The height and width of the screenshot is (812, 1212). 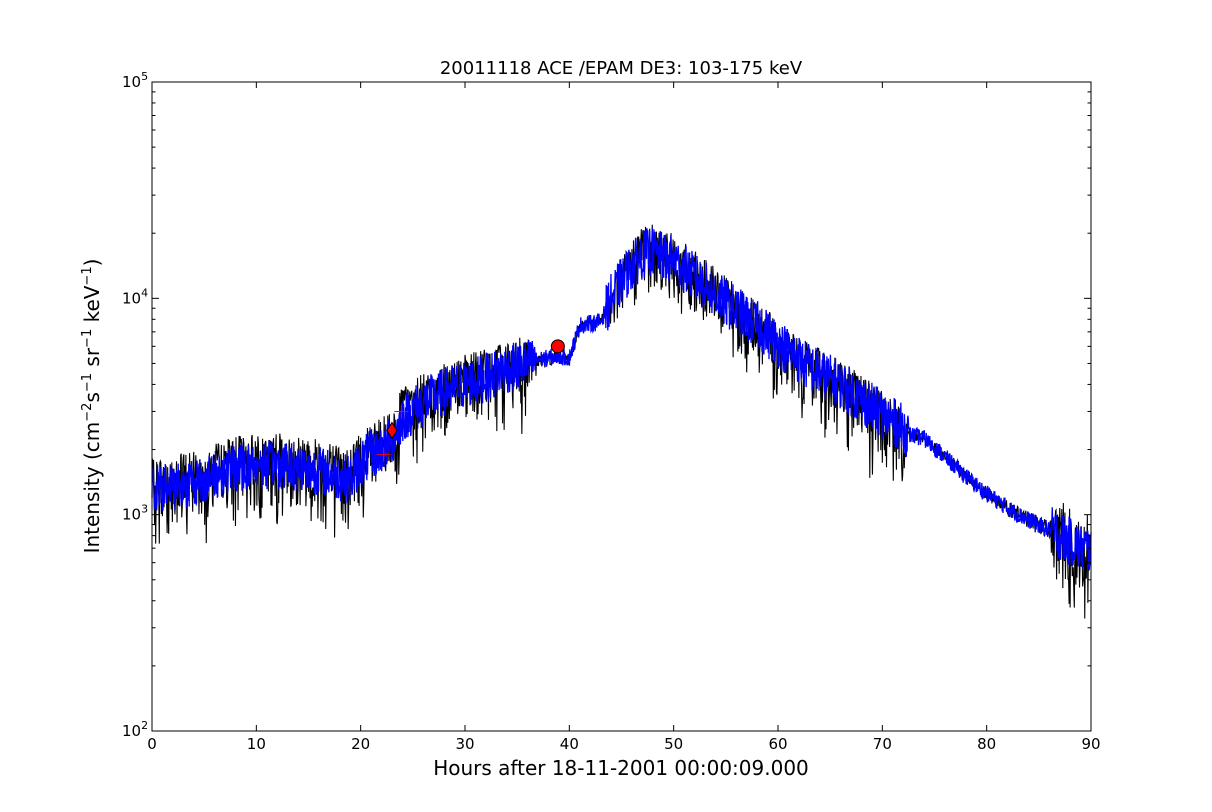 What do you see at coordinates (92, 263) in the screenshot?
I see `y-axis-label-suffix: )` at bounding box center [92, 263].